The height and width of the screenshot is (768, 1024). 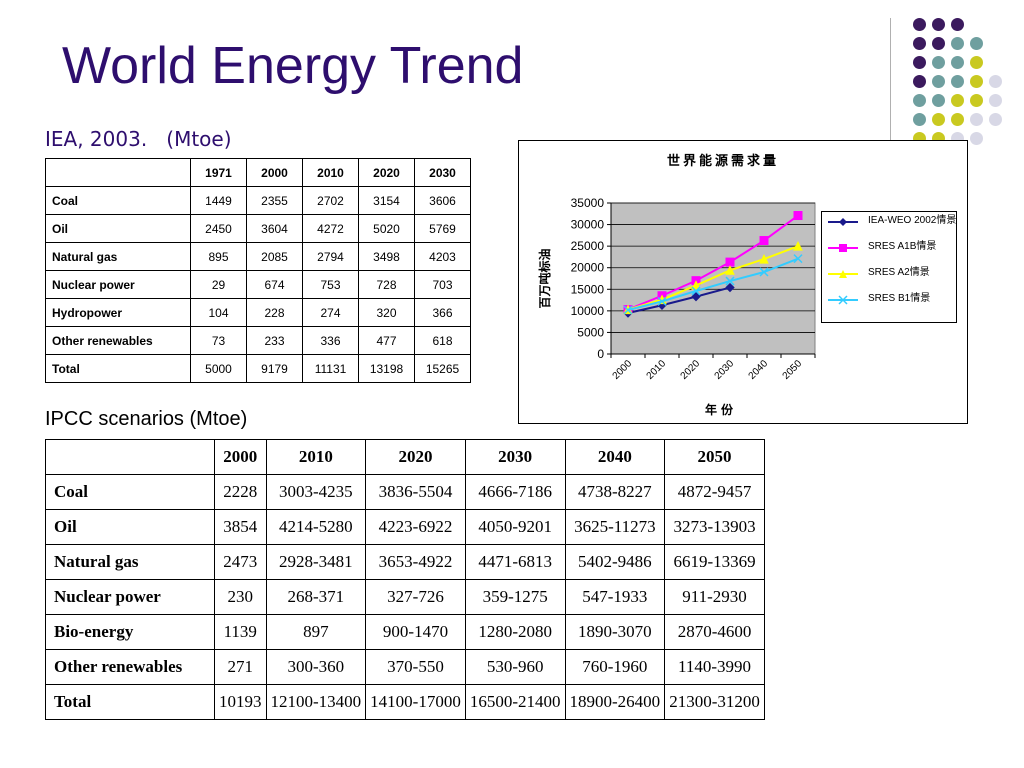 I want to click on iea-column-header: 2010, so click(x=330, y=172).